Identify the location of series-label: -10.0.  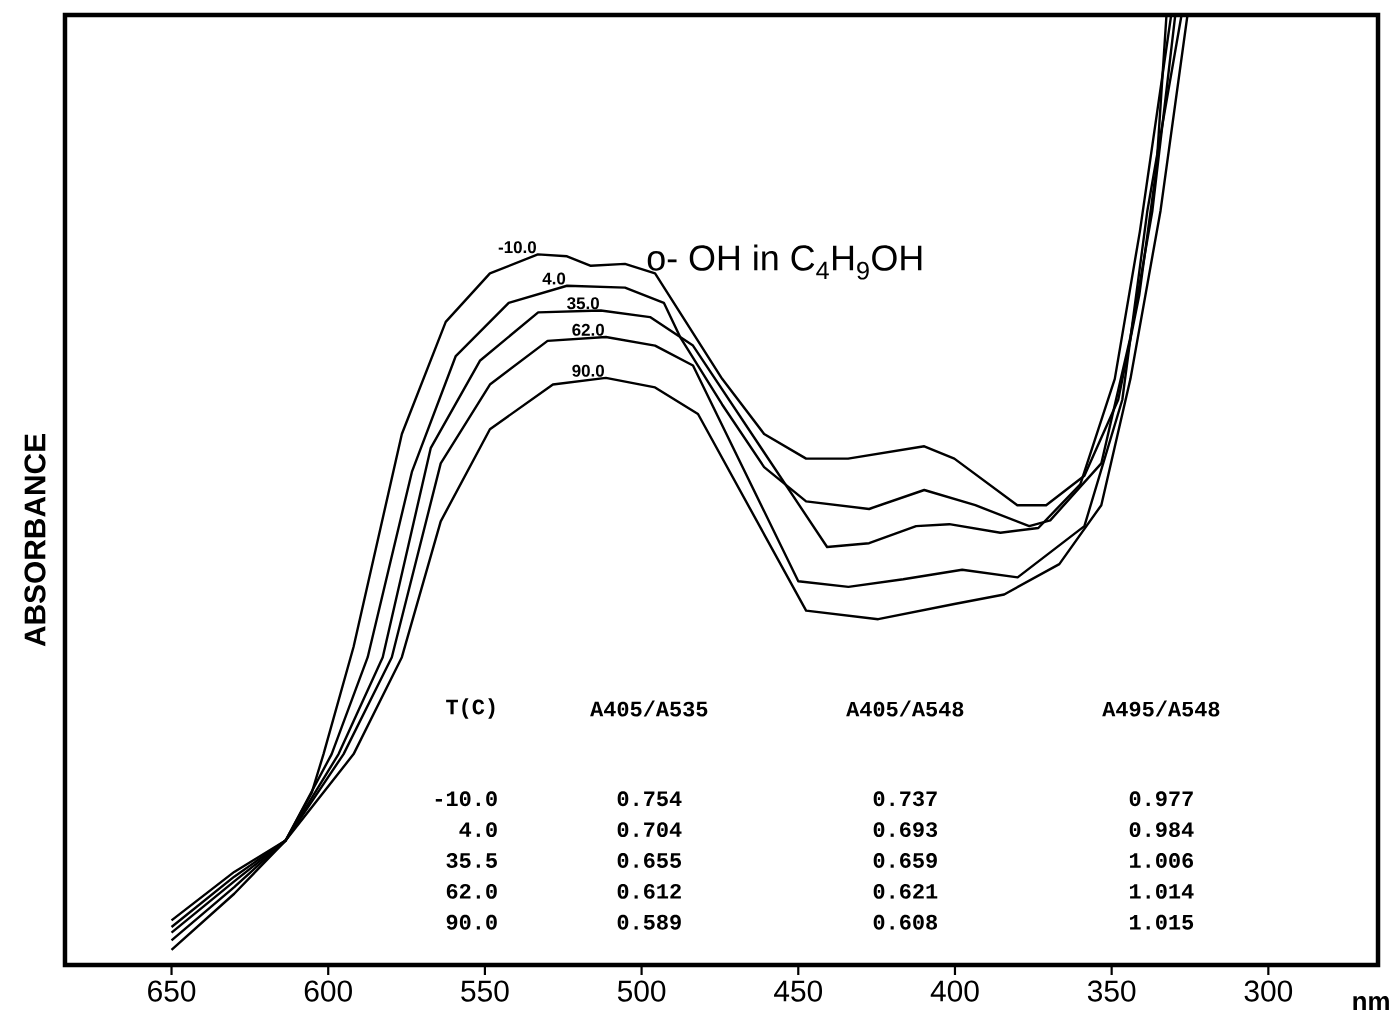
(517, 247).